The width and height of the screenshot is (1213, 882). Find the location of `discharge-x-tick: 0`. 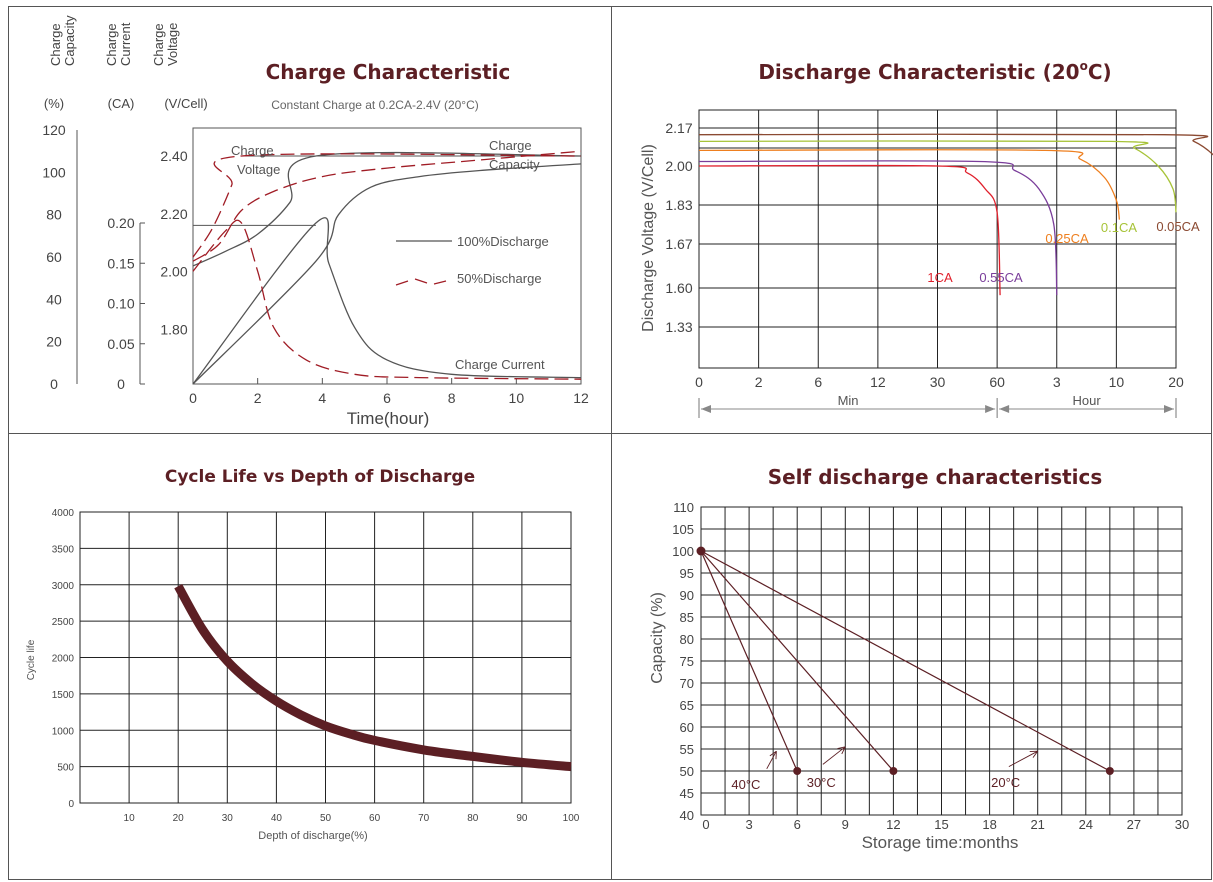

discharge-x-tick: 0 is located at coordinates (699, 382).